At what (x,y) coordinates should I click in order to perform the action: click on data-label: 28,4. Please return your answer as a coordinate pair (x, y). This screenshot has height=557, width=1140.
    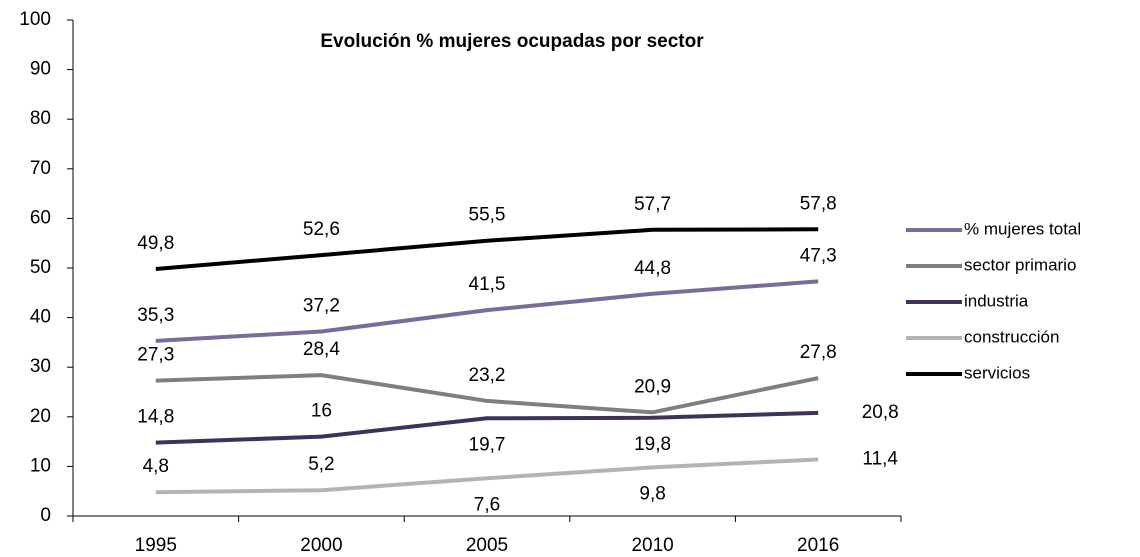
    Looking at the image, I should click on (321, 349).